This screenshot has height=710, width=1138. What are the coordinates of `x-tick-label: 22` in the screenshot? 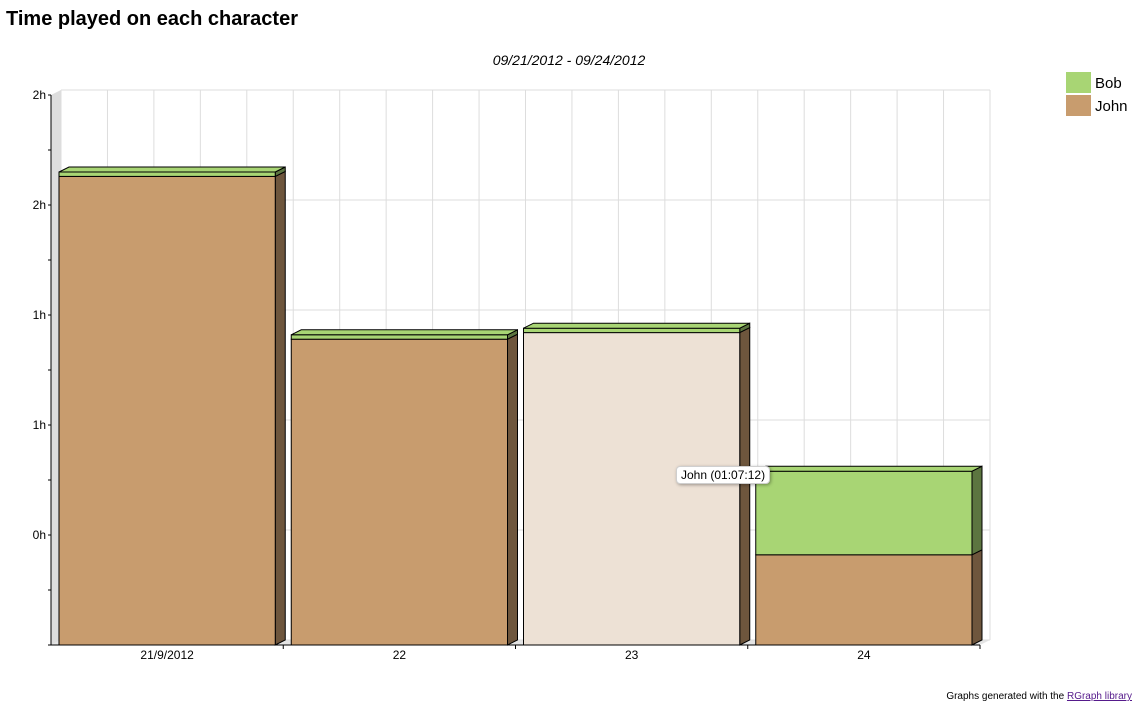 It's located at (400, 655).